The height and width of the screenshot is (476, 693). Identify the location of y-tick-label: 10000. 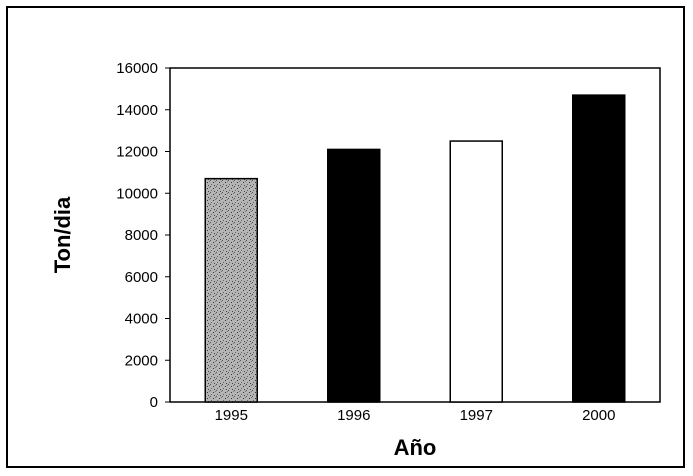
(137, 193).